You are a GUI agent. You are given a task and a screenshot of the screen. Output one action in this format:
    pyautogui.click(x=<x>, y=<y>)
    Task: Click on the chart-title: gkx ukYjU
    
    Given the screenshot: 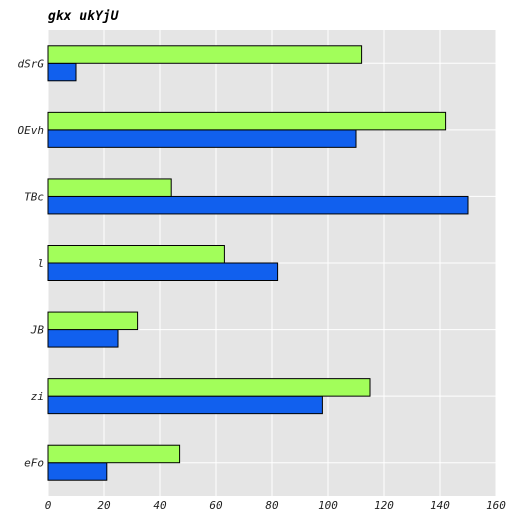 What is the action you would take?
    pyautogui.click(x=84, y=16)
    